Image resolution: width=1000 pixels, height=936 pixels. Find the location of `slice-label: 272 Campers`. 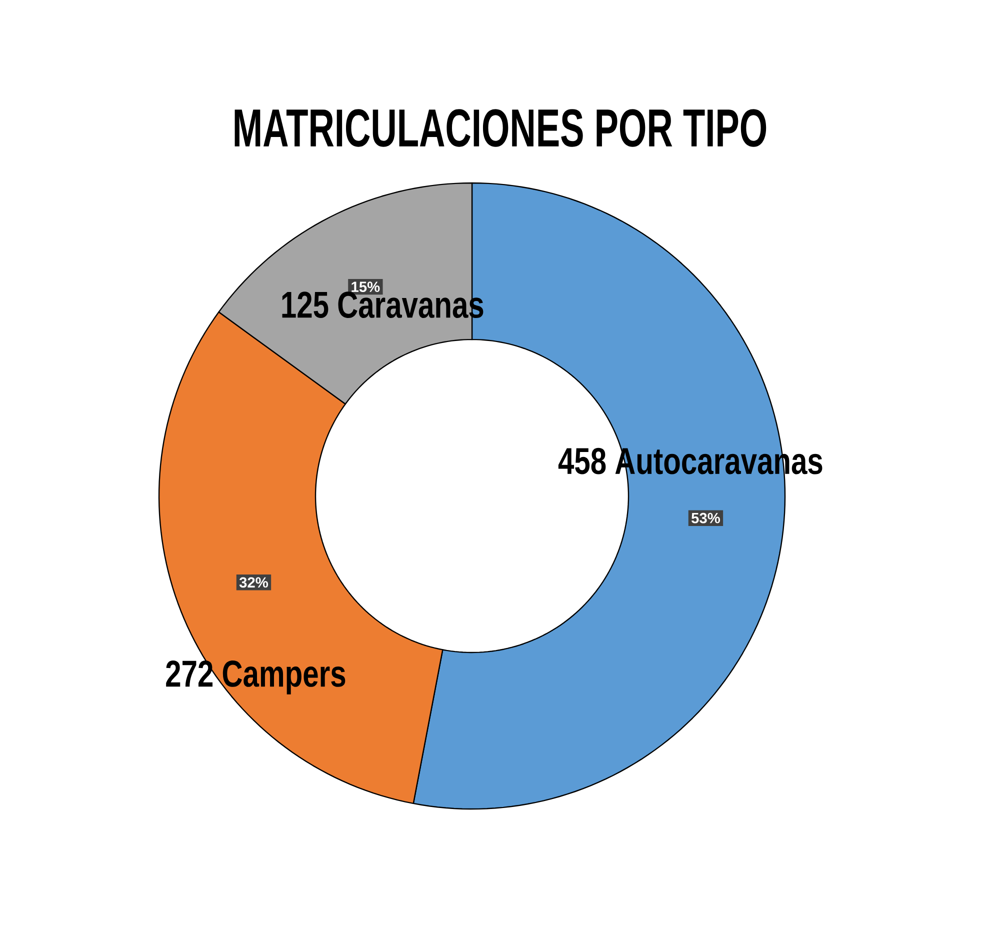

slice-label: 272 Campers is located at coordinates (256, 677).